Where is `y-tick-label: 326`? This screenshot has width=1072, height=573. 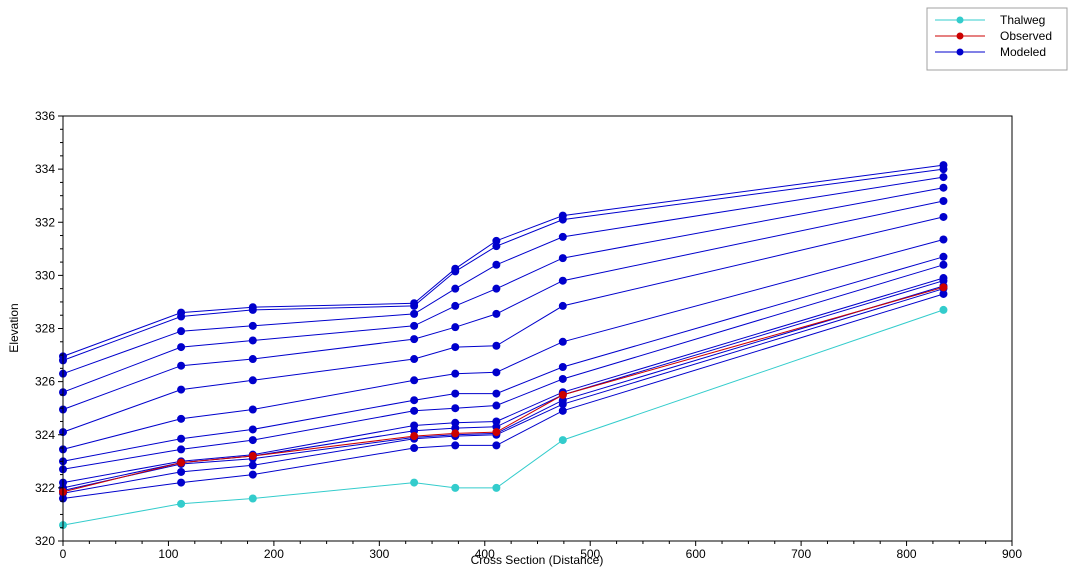 y-tick-label: 326 is located at coordinates (45, 382).